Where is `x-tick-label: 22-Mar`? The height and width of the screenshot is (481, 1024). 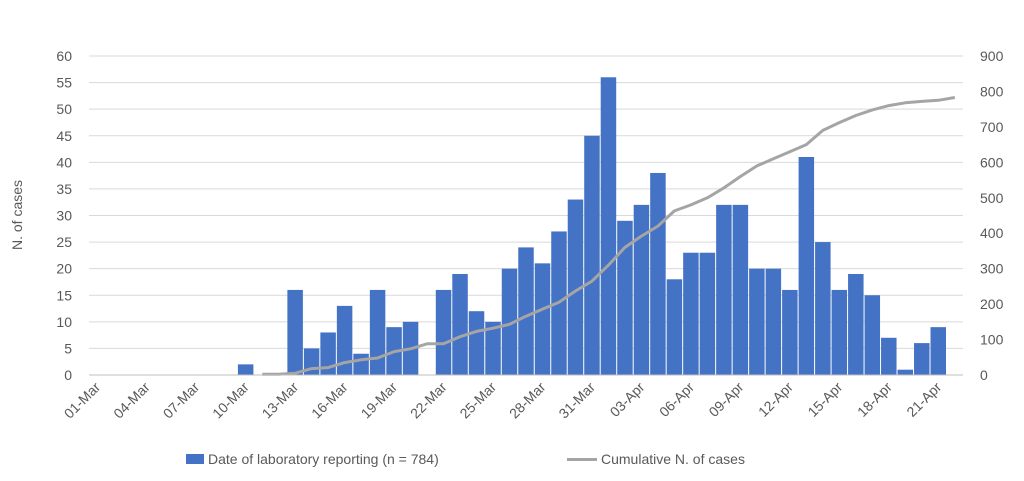
x-tick-label: 22-Mar is located at coordinates (428, 400).